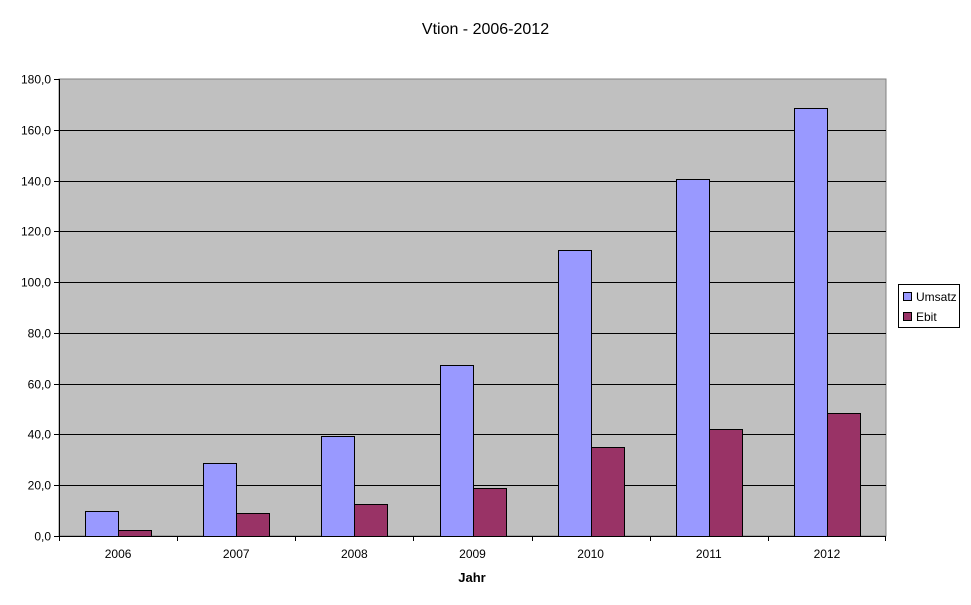  What do you see at coordinates (40, 435) in the screenshot?
I see `y-tick-label: 40,0` at bounding box center [40, 435].